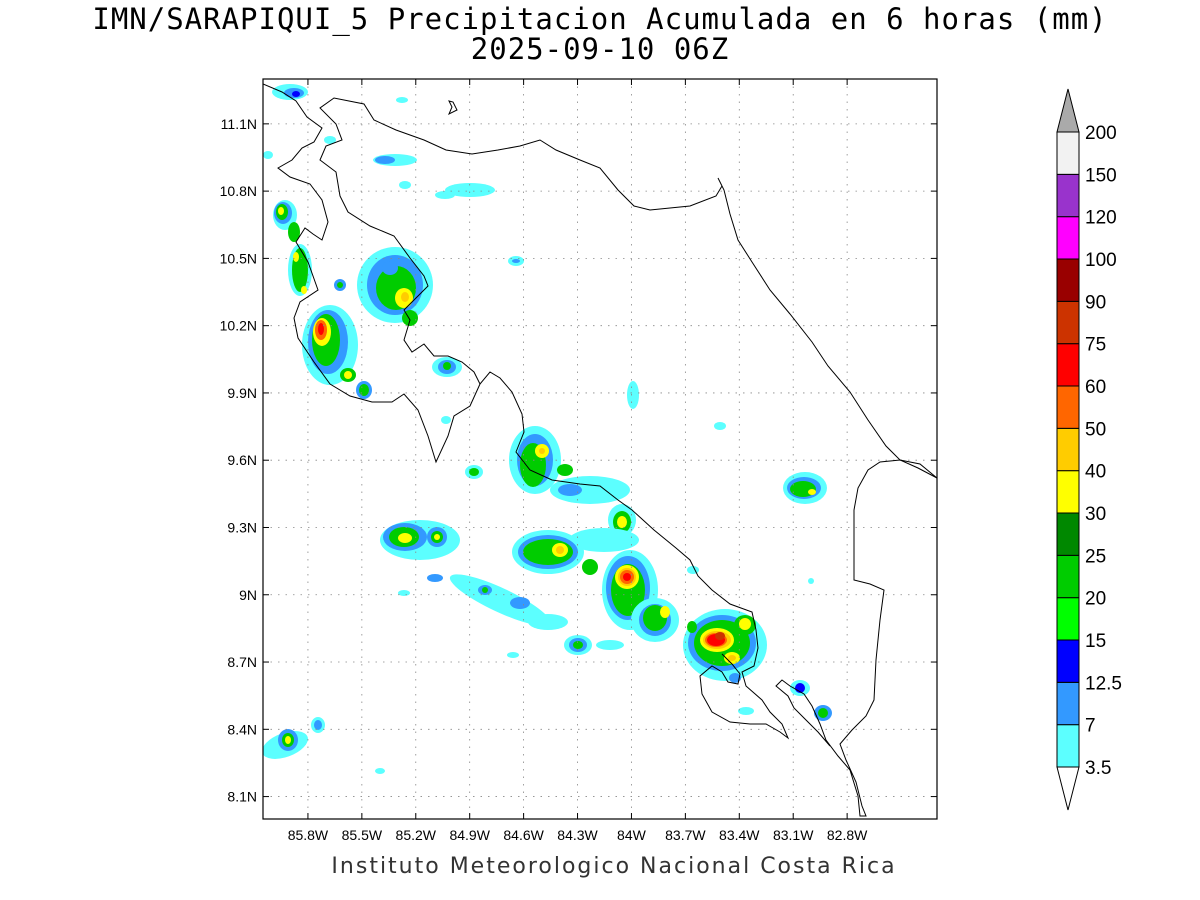 The image size is (1200, 900). What do you see at coordinates (1103, 683) in the screenshot?
I see `colorbar-label: 12.5` at bounding box center [1103, 683].